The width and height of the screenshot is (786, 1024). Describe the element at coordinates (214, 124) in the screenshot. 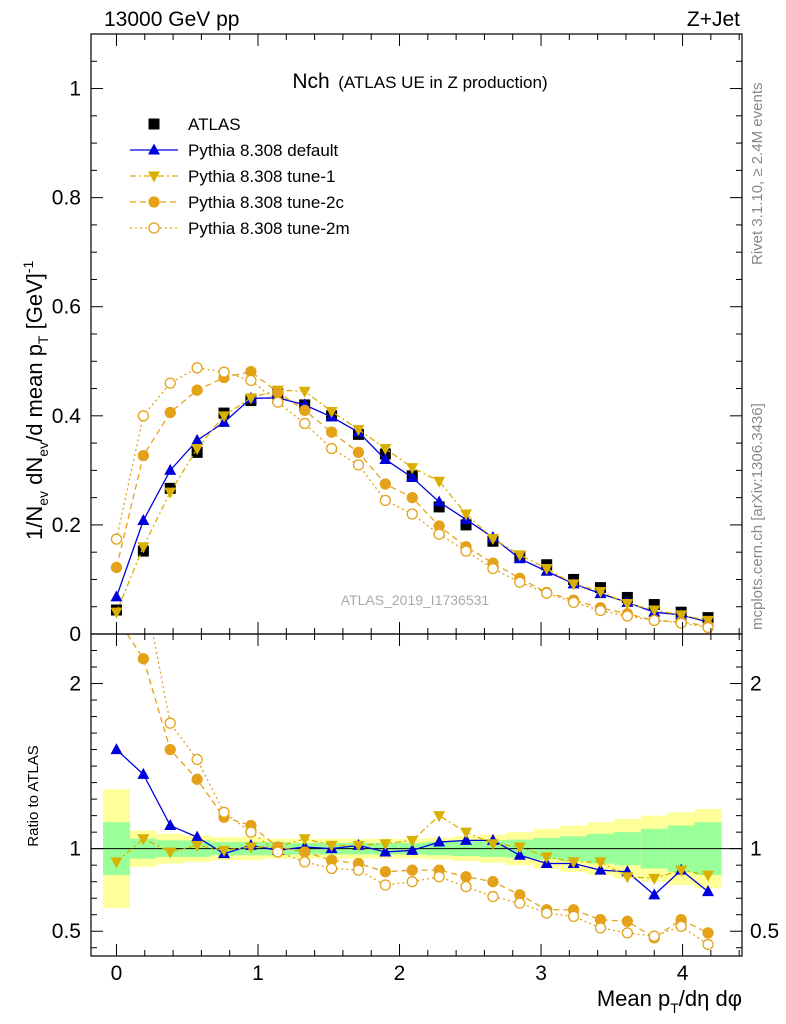

I see `legend-label: ATLAS` at that location.